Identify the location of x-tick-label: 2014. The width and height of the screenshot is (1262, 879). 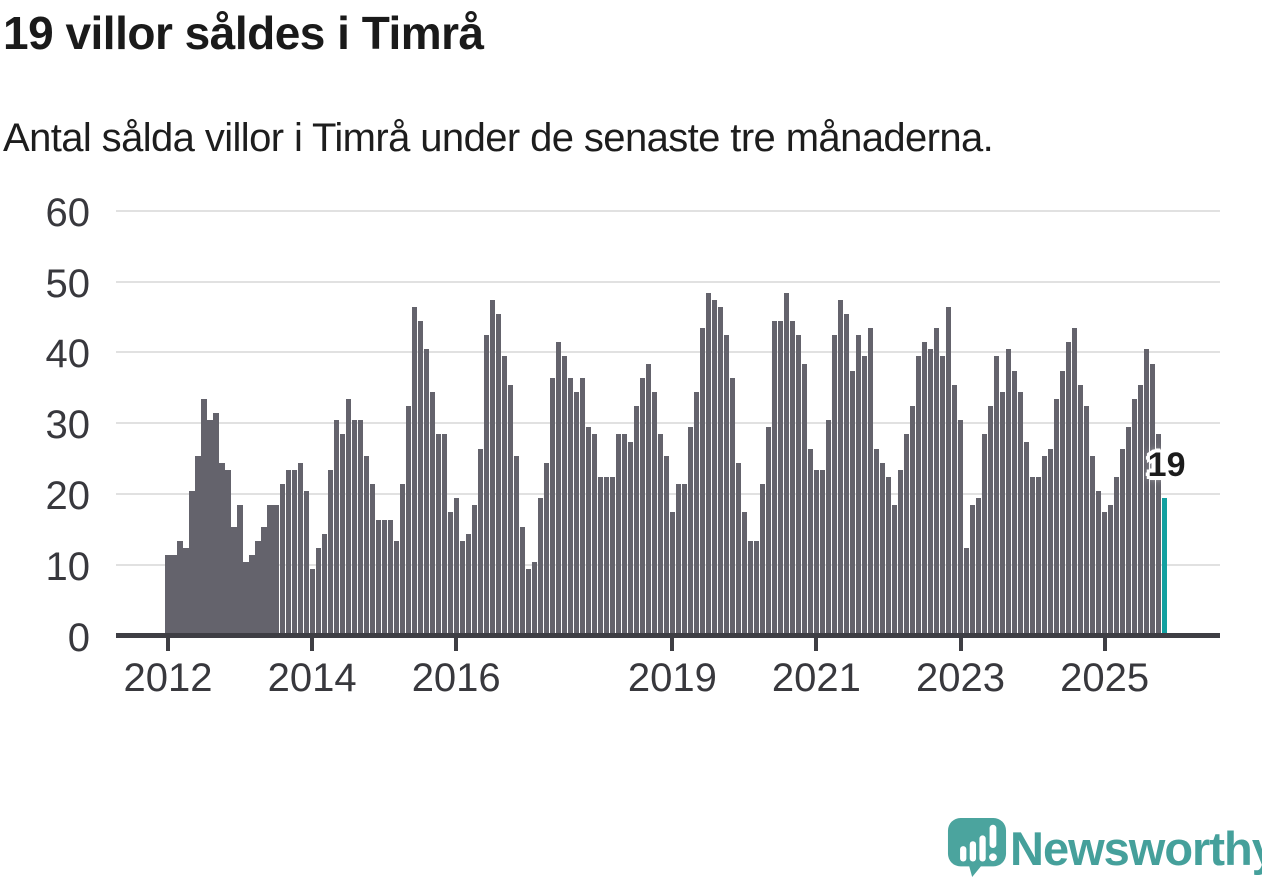
(312, 678).